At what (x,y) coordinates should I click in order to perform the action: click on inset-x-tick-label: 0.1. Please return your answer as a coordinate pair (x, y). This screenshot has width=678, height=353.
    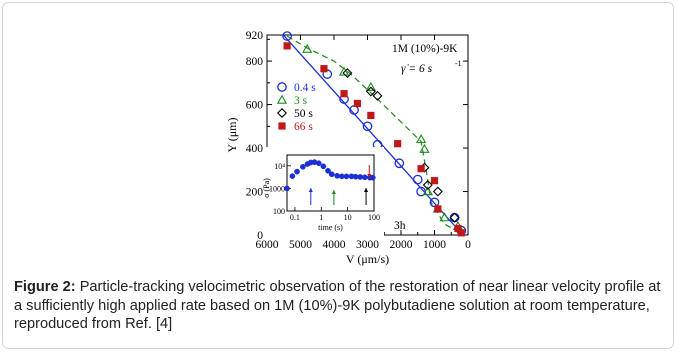
    Looking at the image, I should click on (295, 217).